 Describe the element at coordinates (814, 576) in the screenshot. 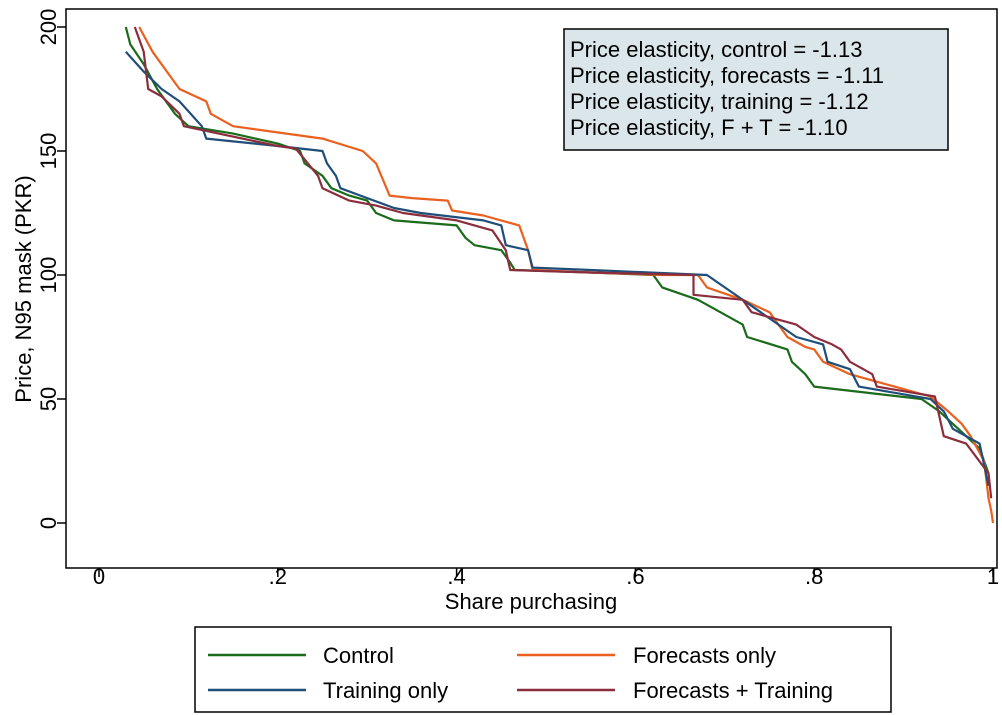

I see `x-tick-label: .8` at that location.